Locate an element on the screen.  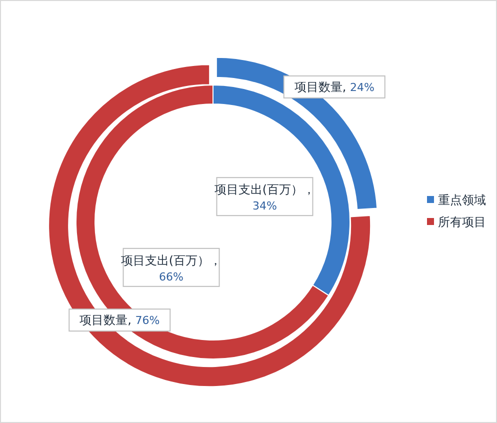
legend-label: 重点领域 is located at coordinates (462, 200).